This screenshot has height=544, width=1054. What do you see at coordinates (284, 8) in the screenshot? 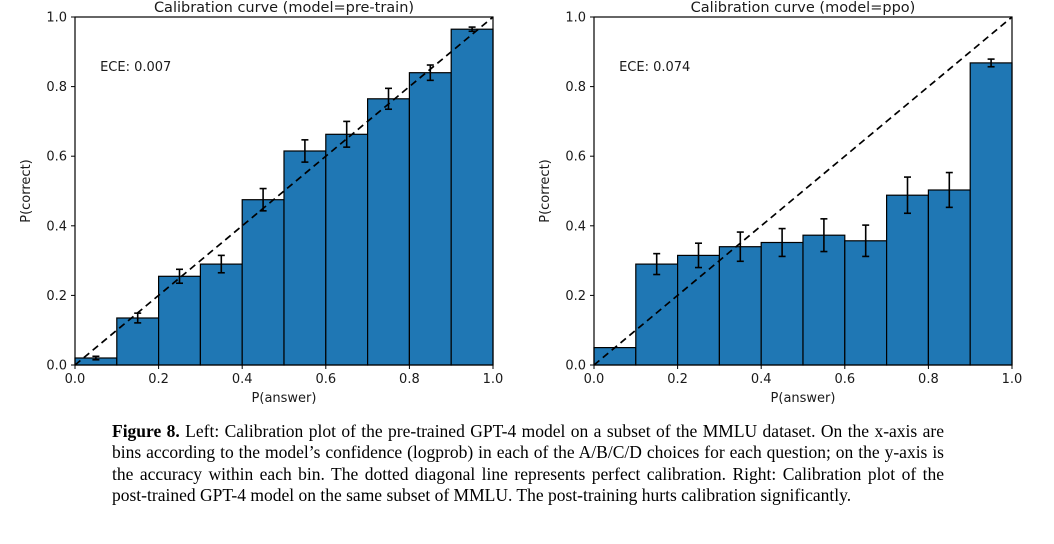
I see `chart-title: Calibration curve (model=pre-train)` at bounding box center [284, 8].